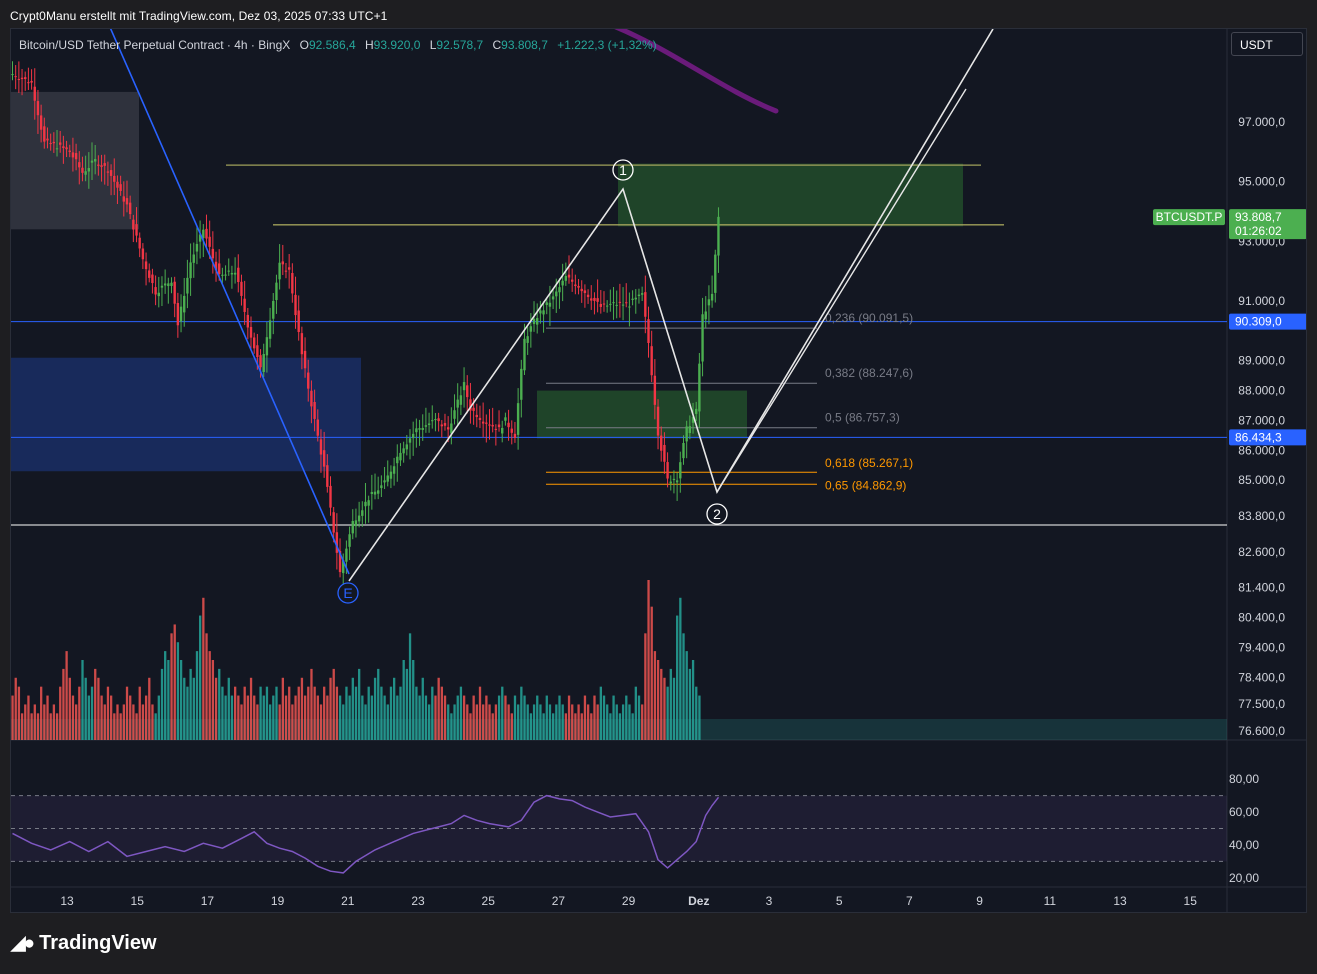  I want to click on price-tick-label: 77.500,0, so click(1261, 704).